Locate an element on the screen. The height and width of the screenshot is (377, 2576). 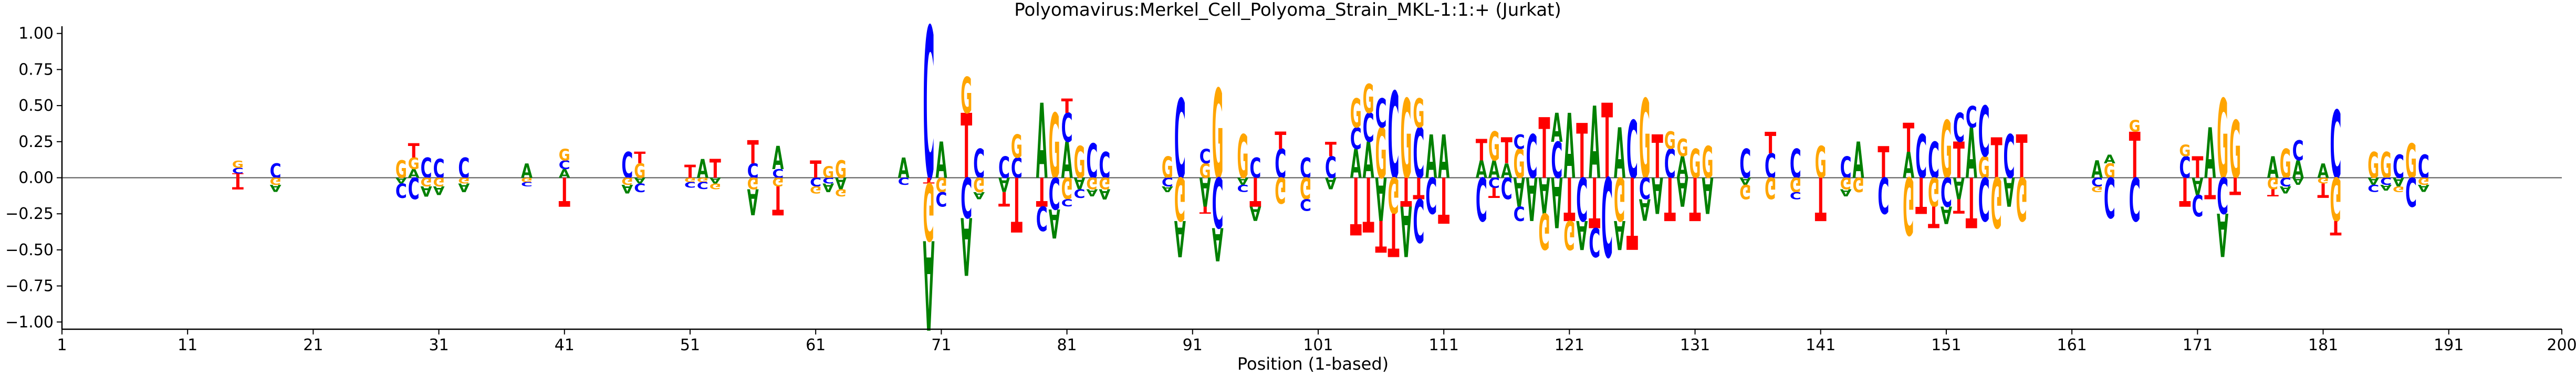
x-tick-label: 151 is located at coordinates (1946, 345).